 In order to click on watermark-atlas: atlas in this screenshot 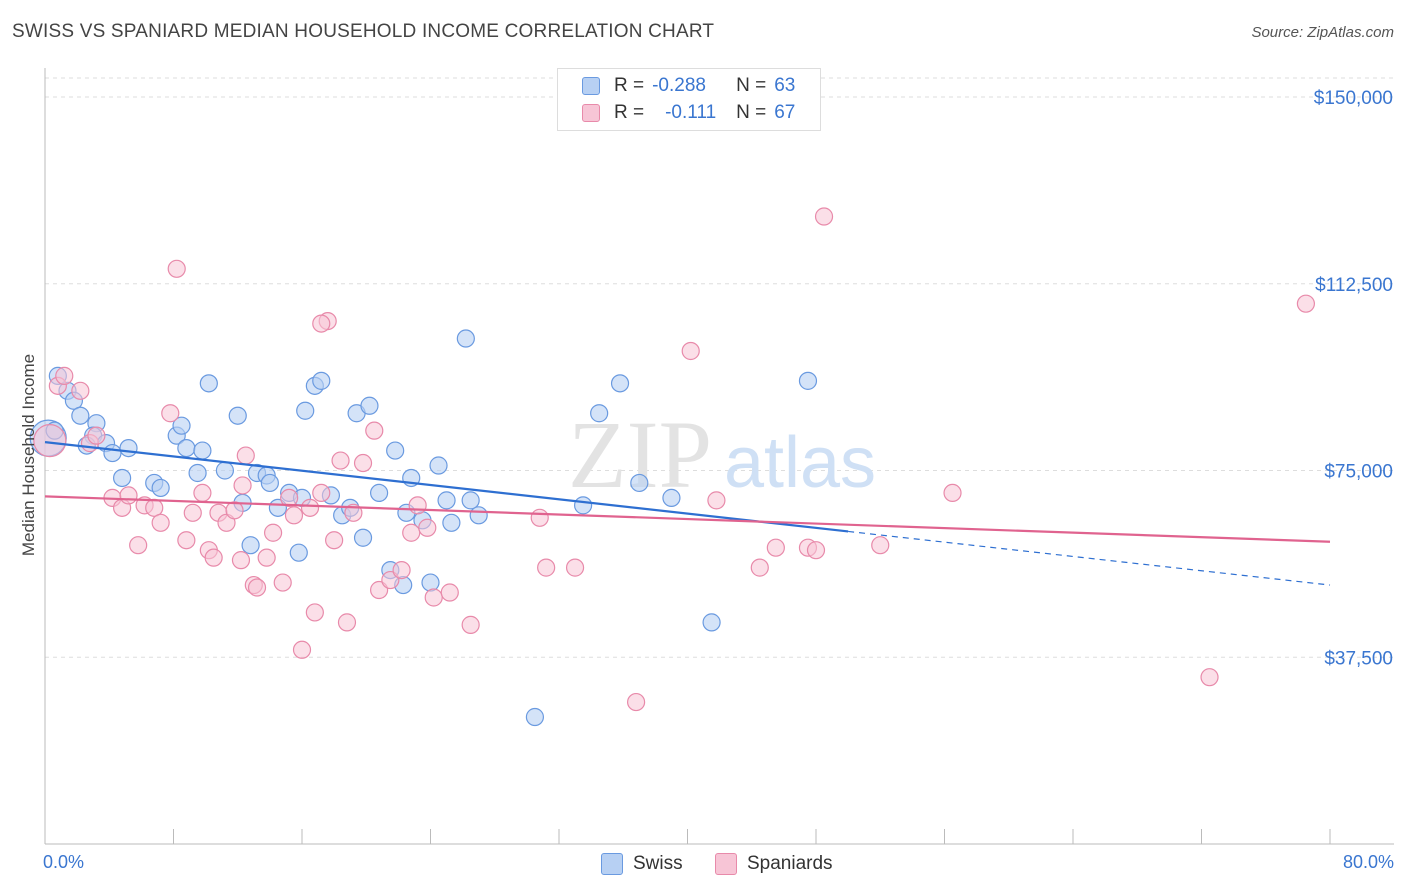, I will do `click(800, 463)`.